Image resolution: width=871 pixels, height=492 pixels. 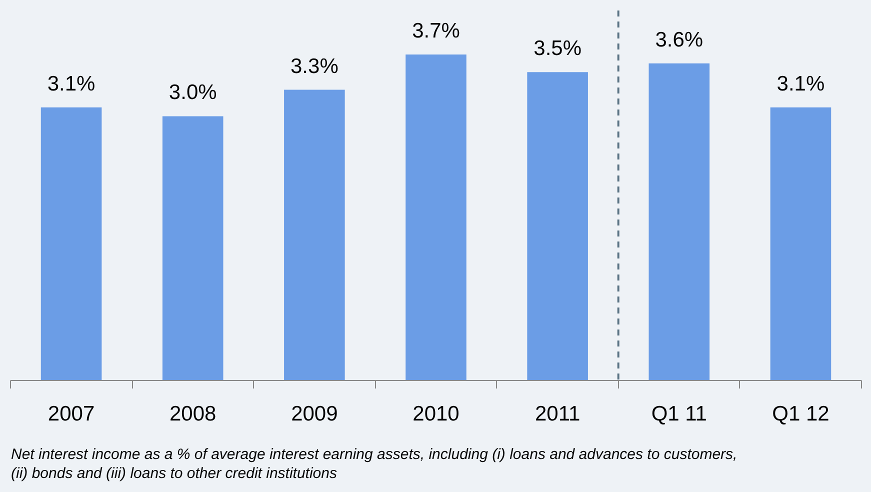 What do you see at coordinates (192, 92) in the screenshot?
I see `data-label: 3.0%` at bounding box center [192, 92].